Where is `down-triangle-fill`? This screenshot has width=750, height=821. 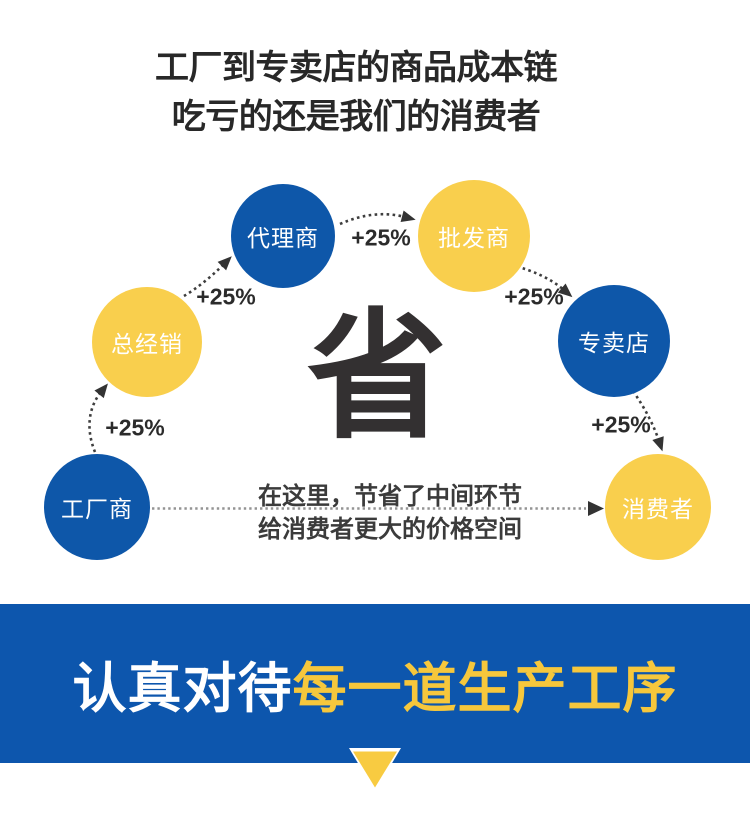
down-triangle-fill is located at coordinates (375, 769).